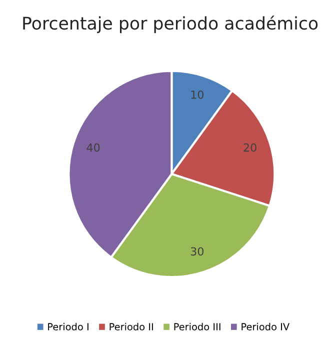 This screenshot has height=348, width=327. What do you see at coordinates (131, 326) in the screenshot?
I see `legend-label: Periodo II` at bounding box center [131, 326].